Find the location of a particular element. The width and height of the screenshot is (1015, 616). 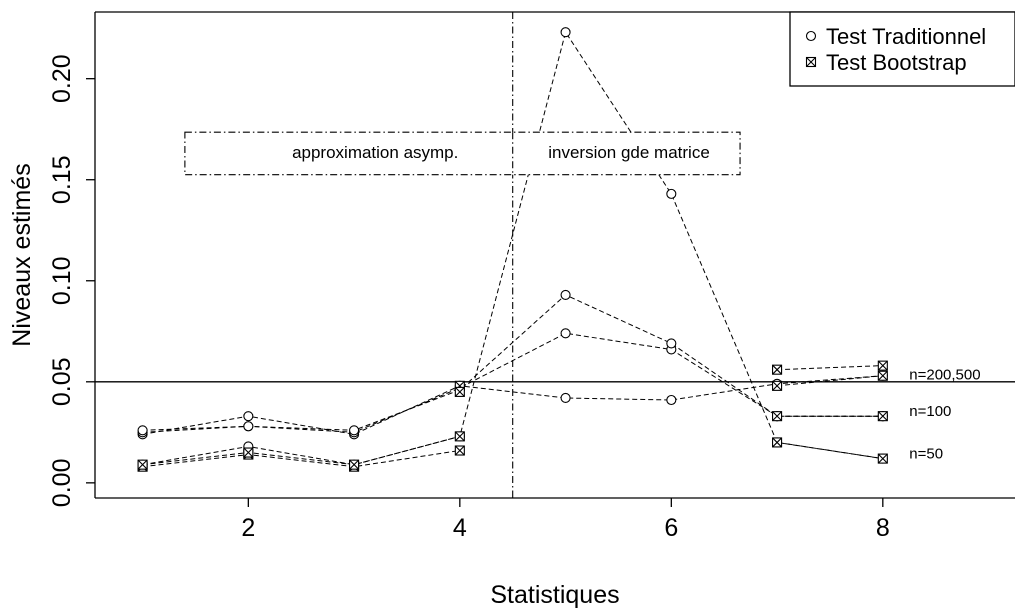

y-axis-title: Niveaux estimés is located at coordinates (22, 254).